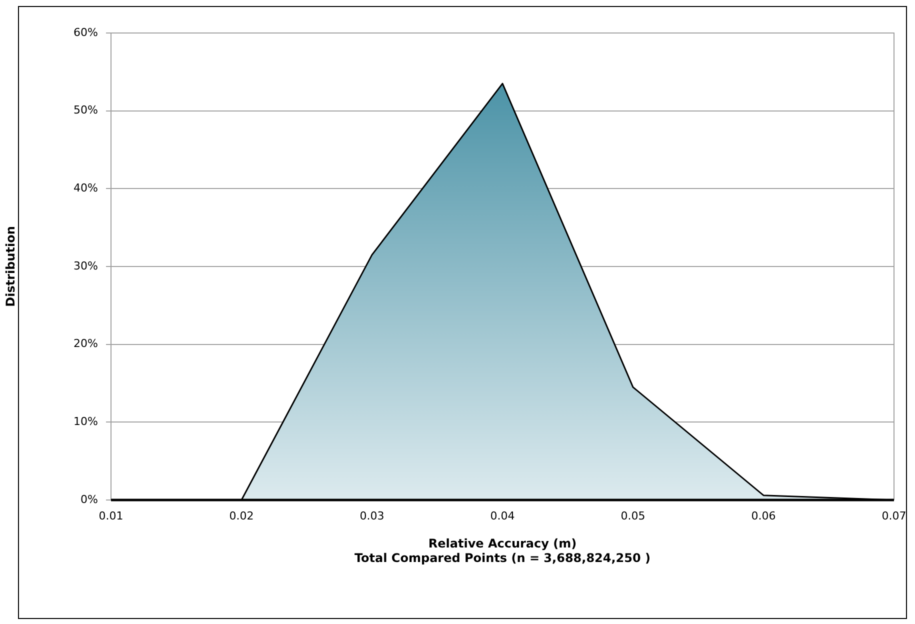 This screenshot has width=915, height=624. Describe the element at coordinates (111, 515) in the screenshot. I see `x-tick-label: 0.01` at that location.